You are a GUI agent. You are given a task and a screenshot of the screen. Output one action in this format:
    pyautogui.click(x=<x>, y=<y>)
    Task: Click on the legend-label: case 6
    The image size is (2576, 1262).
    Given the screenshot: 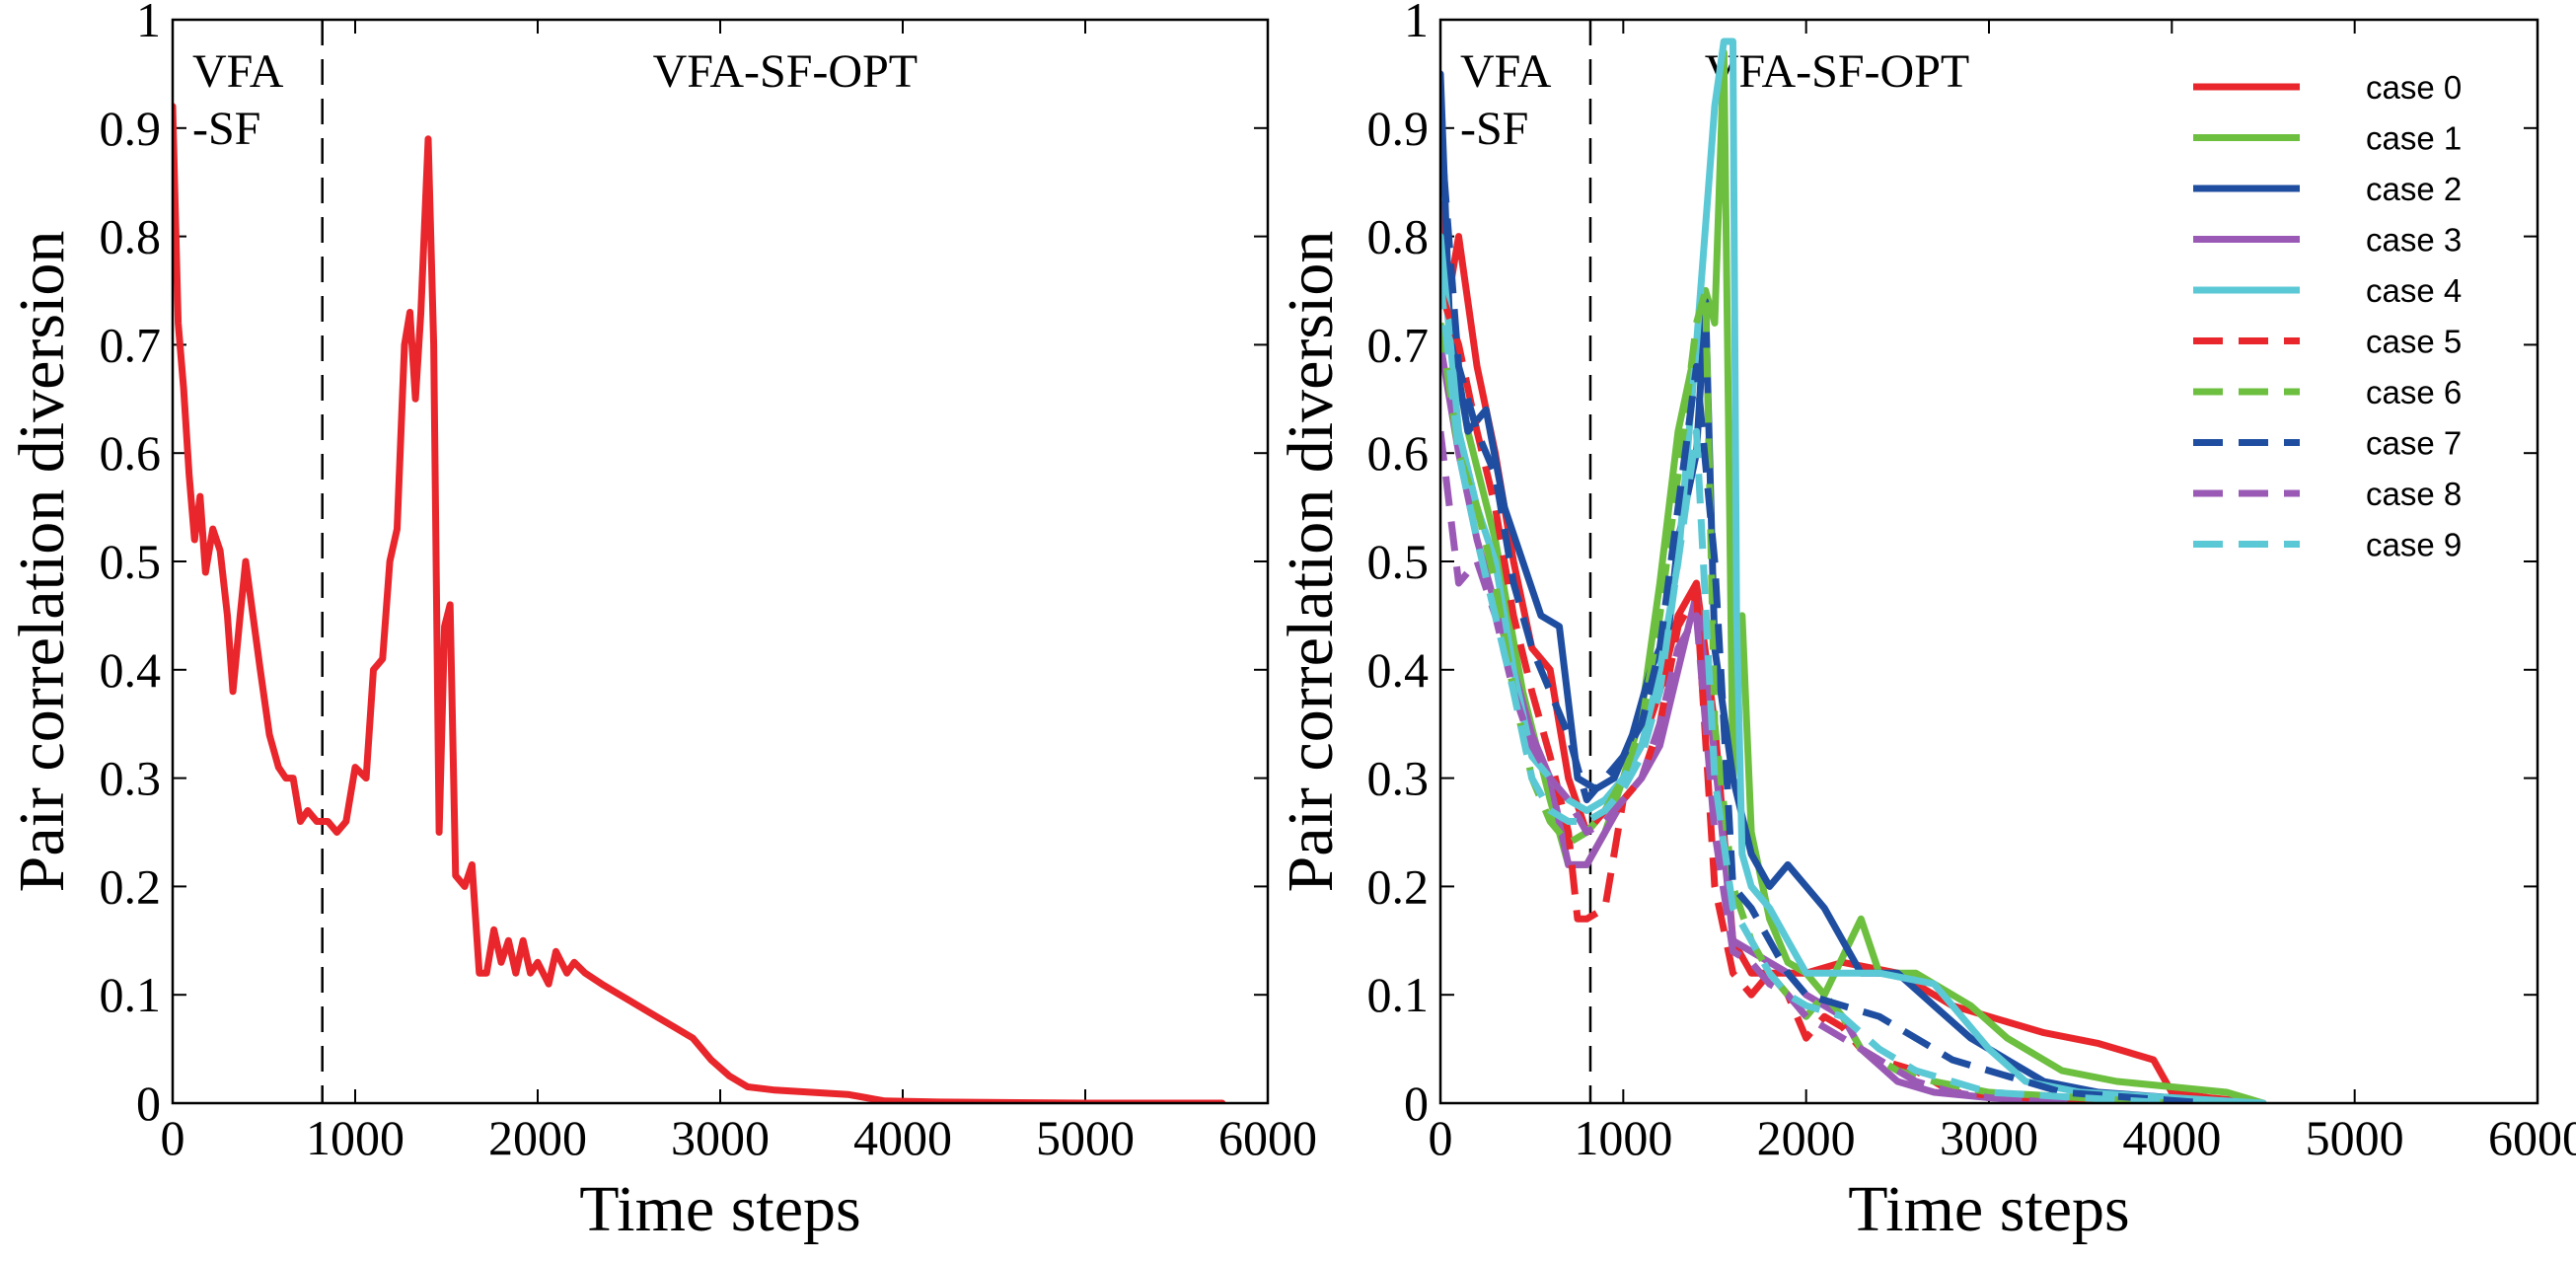 What is the action you would take?
    pyautogui.click(x=2414, y=392)
    